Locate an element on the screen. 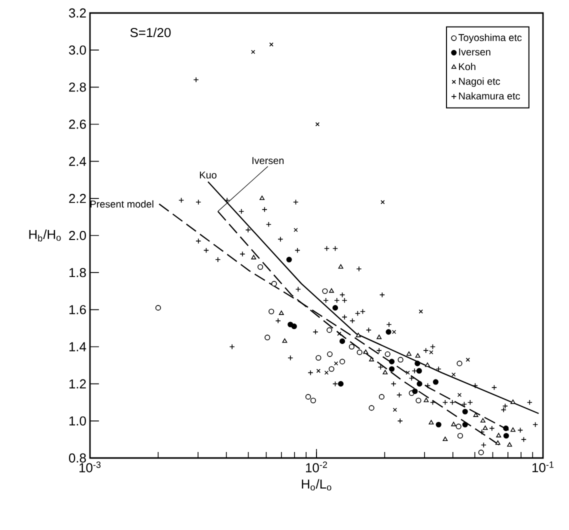 The width and height of the screenshot is (569, 530). text: Iversen is located at coordinates (268, 160).